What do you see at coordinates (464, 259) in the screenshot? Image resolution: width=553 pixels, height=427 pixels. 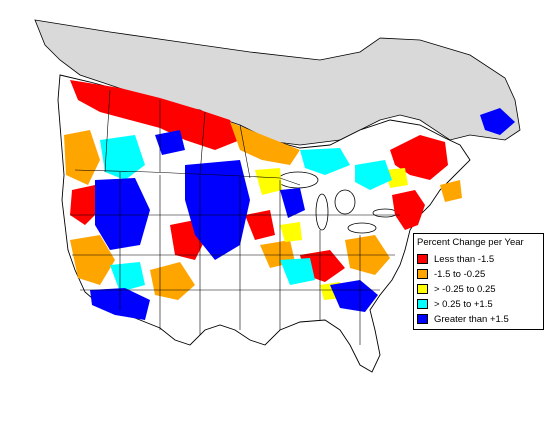 I see `legend-label: Less than -1.5` at bounding box center [464, 259].